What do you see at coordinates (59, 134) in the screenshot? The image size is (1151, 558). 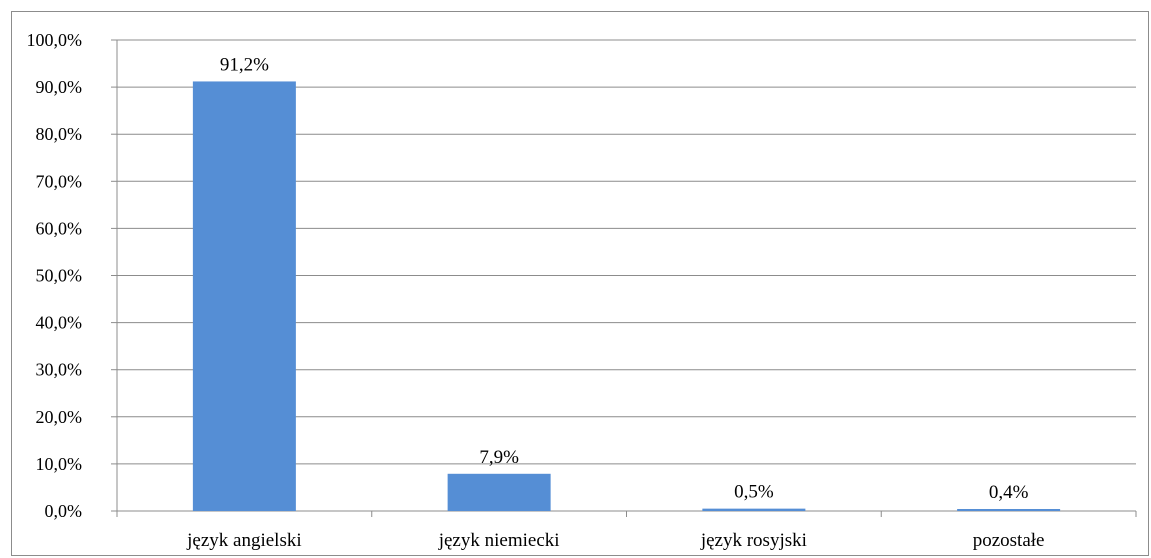 I see `y-tick-label: 80,0%` at bounding box center [59, 134].